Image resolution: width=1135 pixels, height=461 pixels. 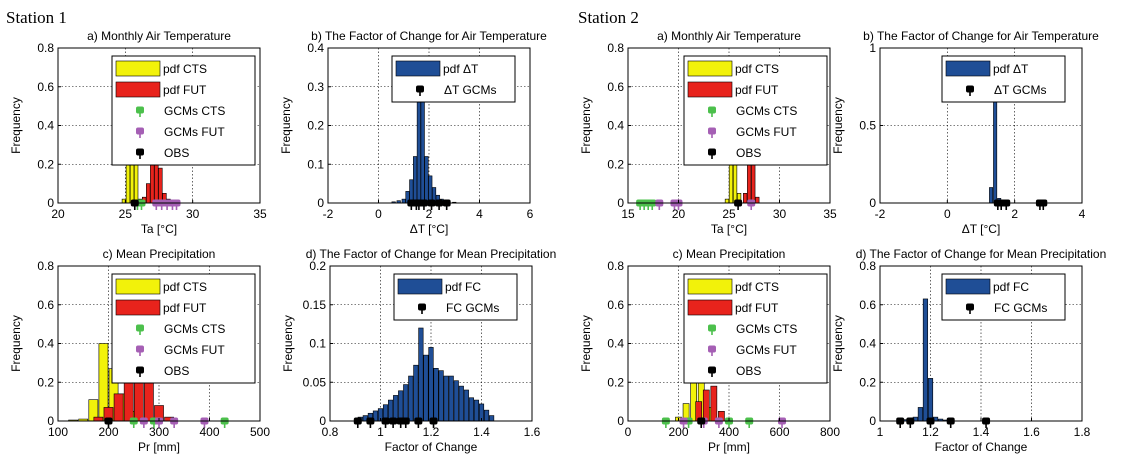 What do you see at coordinates (1020, 90) in the screenshot?
I see `legend-label: ΔT GCMs` at bounding box center [1020, 90].